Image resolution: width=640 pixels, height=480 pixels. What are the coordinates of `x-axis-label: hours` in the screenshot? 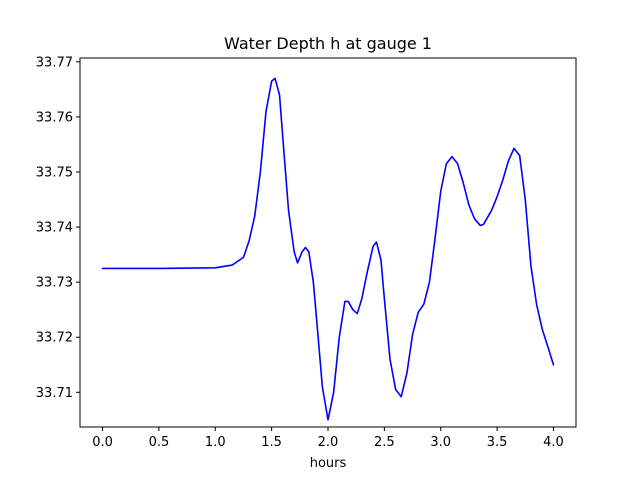 It's located at (328, 463).